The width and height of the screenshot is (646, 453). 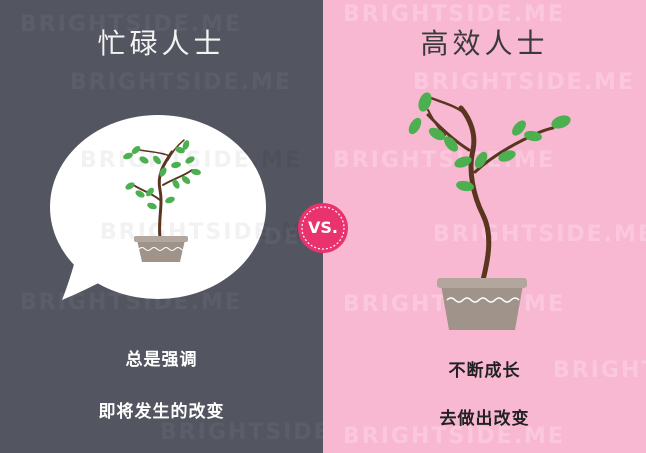 What do you see at coordinates (161, 360) in the screenshot?
I see `caption-line: 总是强调` at bounding box center [161, 360].